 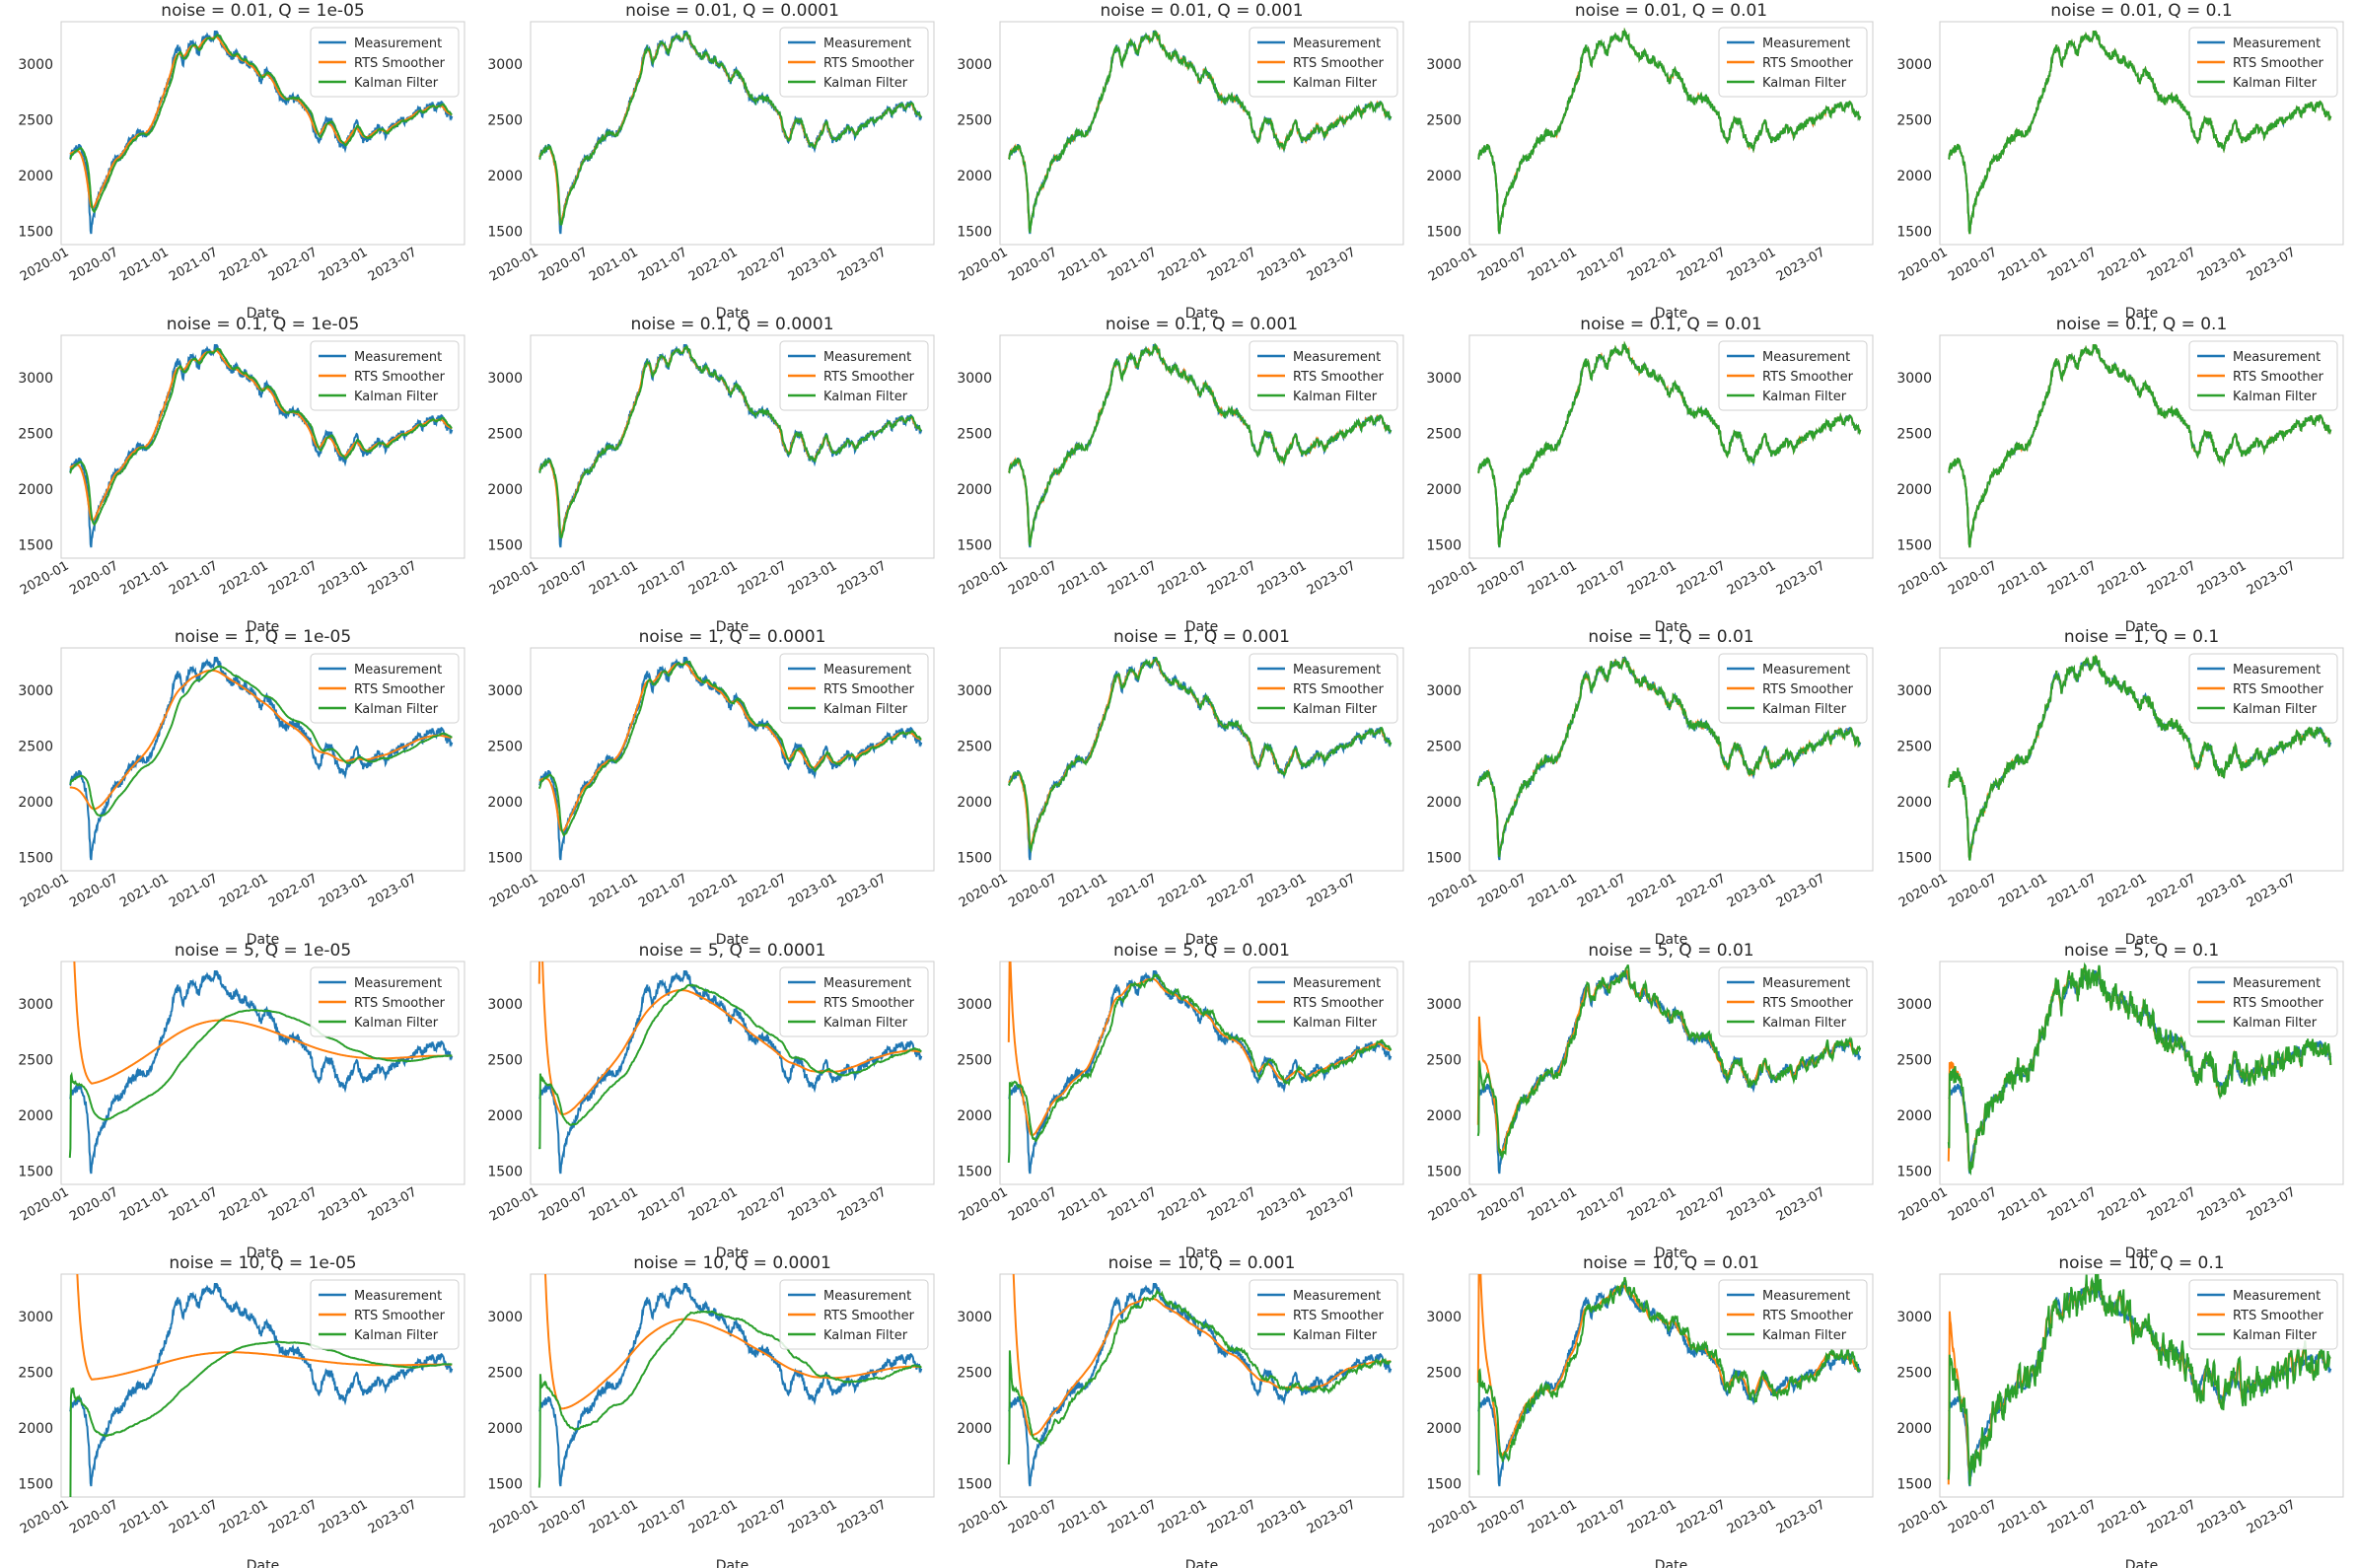 I want to click on subplot-title: noise = 0.1, Q = 0.01, so click(x=1671, y=324).